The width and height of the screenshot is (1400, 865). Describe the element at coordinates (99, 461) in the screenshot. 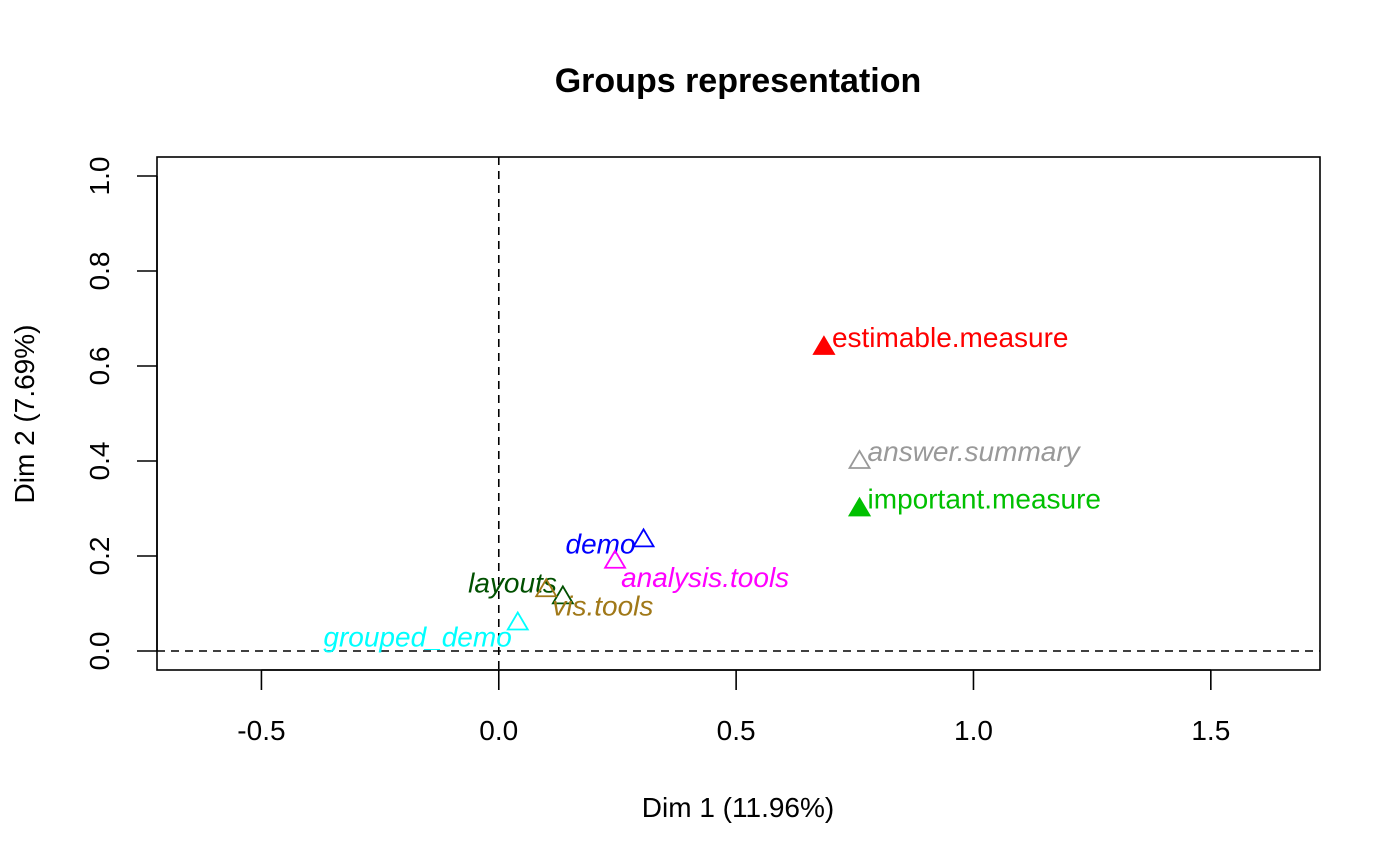

I see `y-tick-label: 0.4` at that location.